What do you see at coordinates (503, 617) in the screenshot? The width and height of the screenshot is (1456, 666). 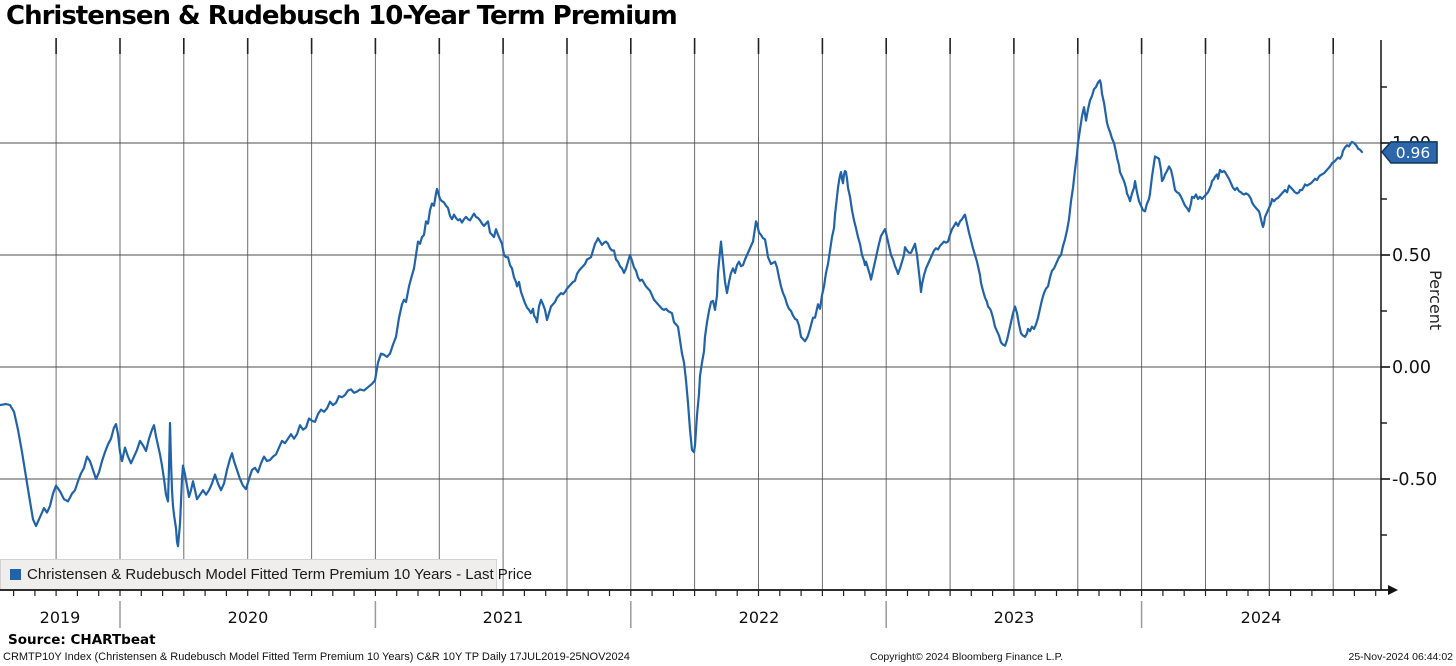 I see `x-year-label: 2021` at bounding box center [503, 617].